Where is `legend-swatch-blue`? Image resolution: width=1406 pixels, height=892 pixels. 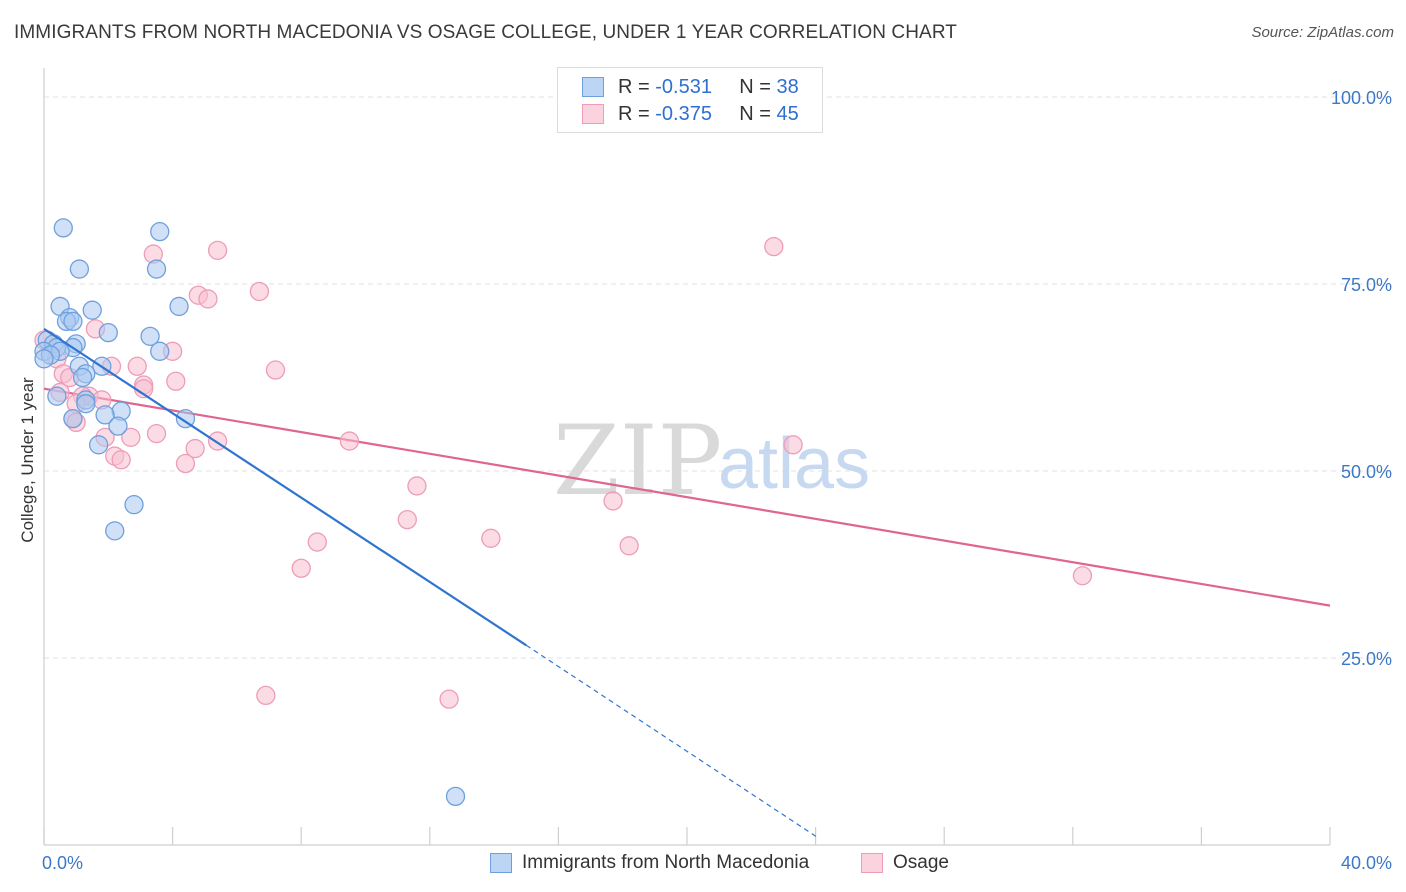 legend-swatch-blue is located at coordinates (593, 87).